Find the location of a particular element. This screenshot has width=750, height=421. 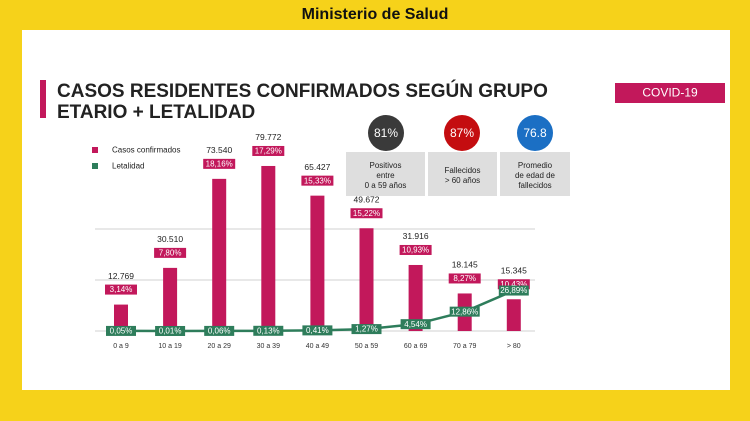

line-label: 0,13% is located at coordinates (268, 330).